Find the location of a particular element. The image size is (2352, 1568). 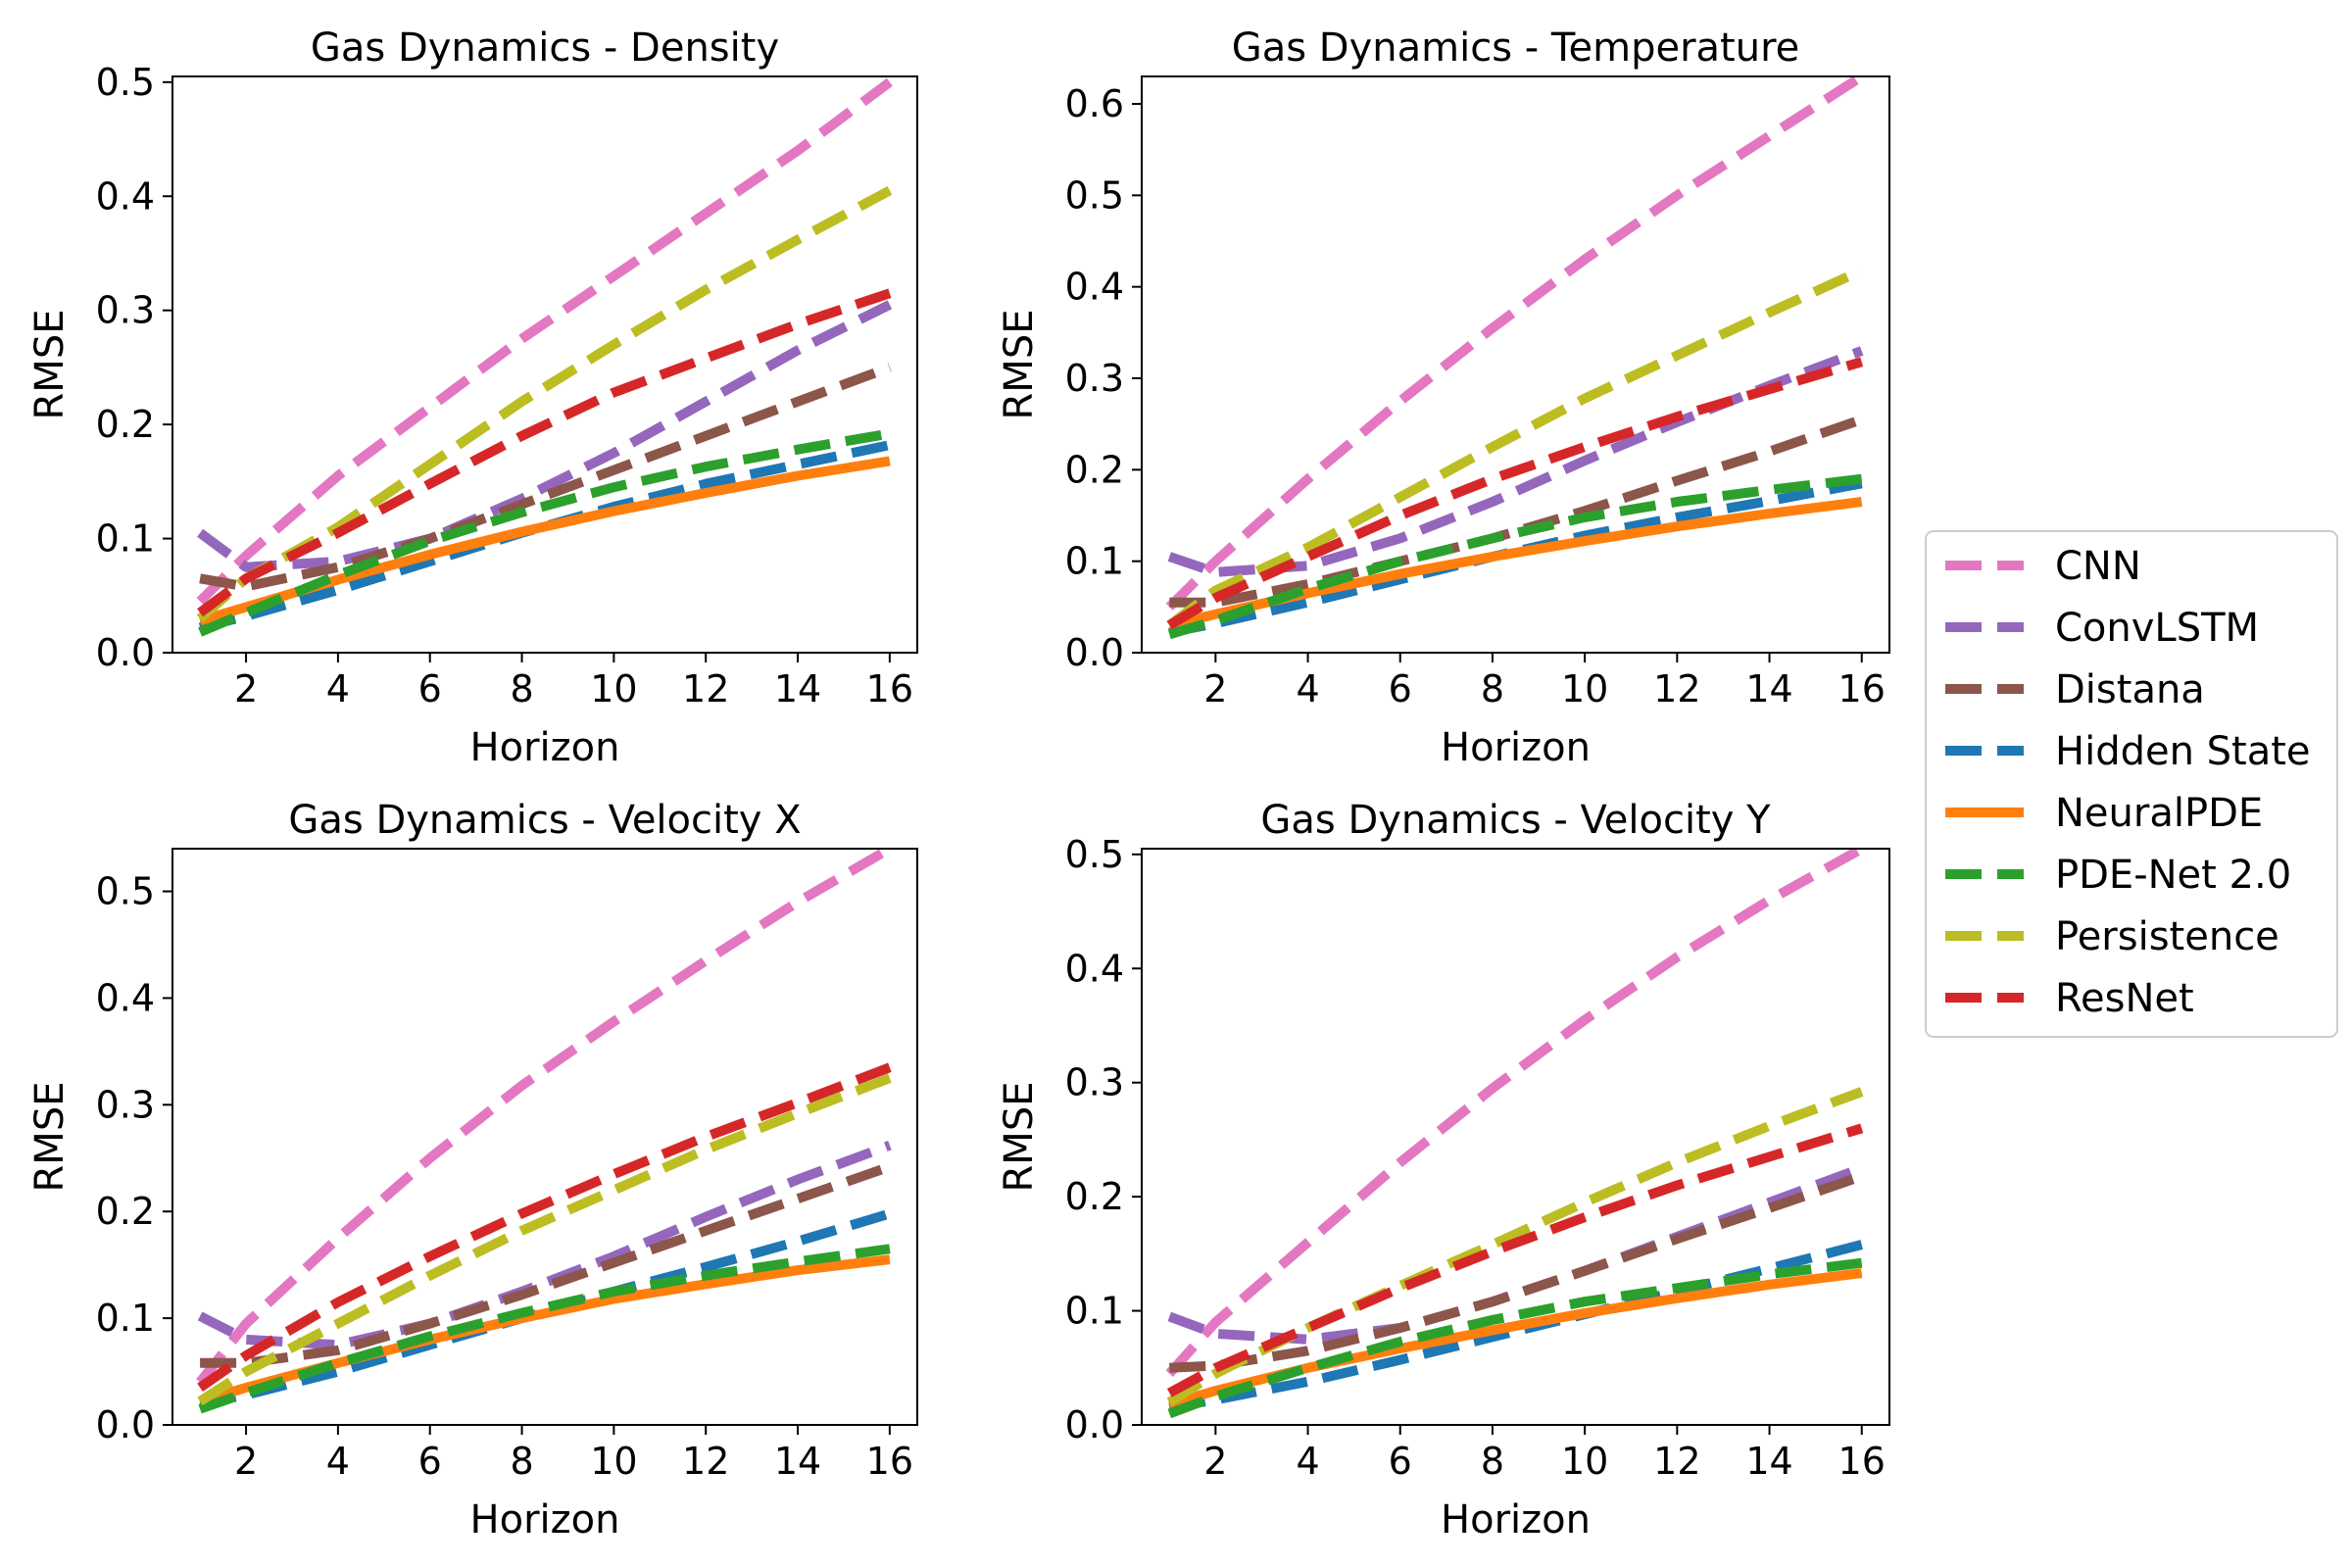

legend-label: NeuralPDE is located at coordinates (2159, 813).